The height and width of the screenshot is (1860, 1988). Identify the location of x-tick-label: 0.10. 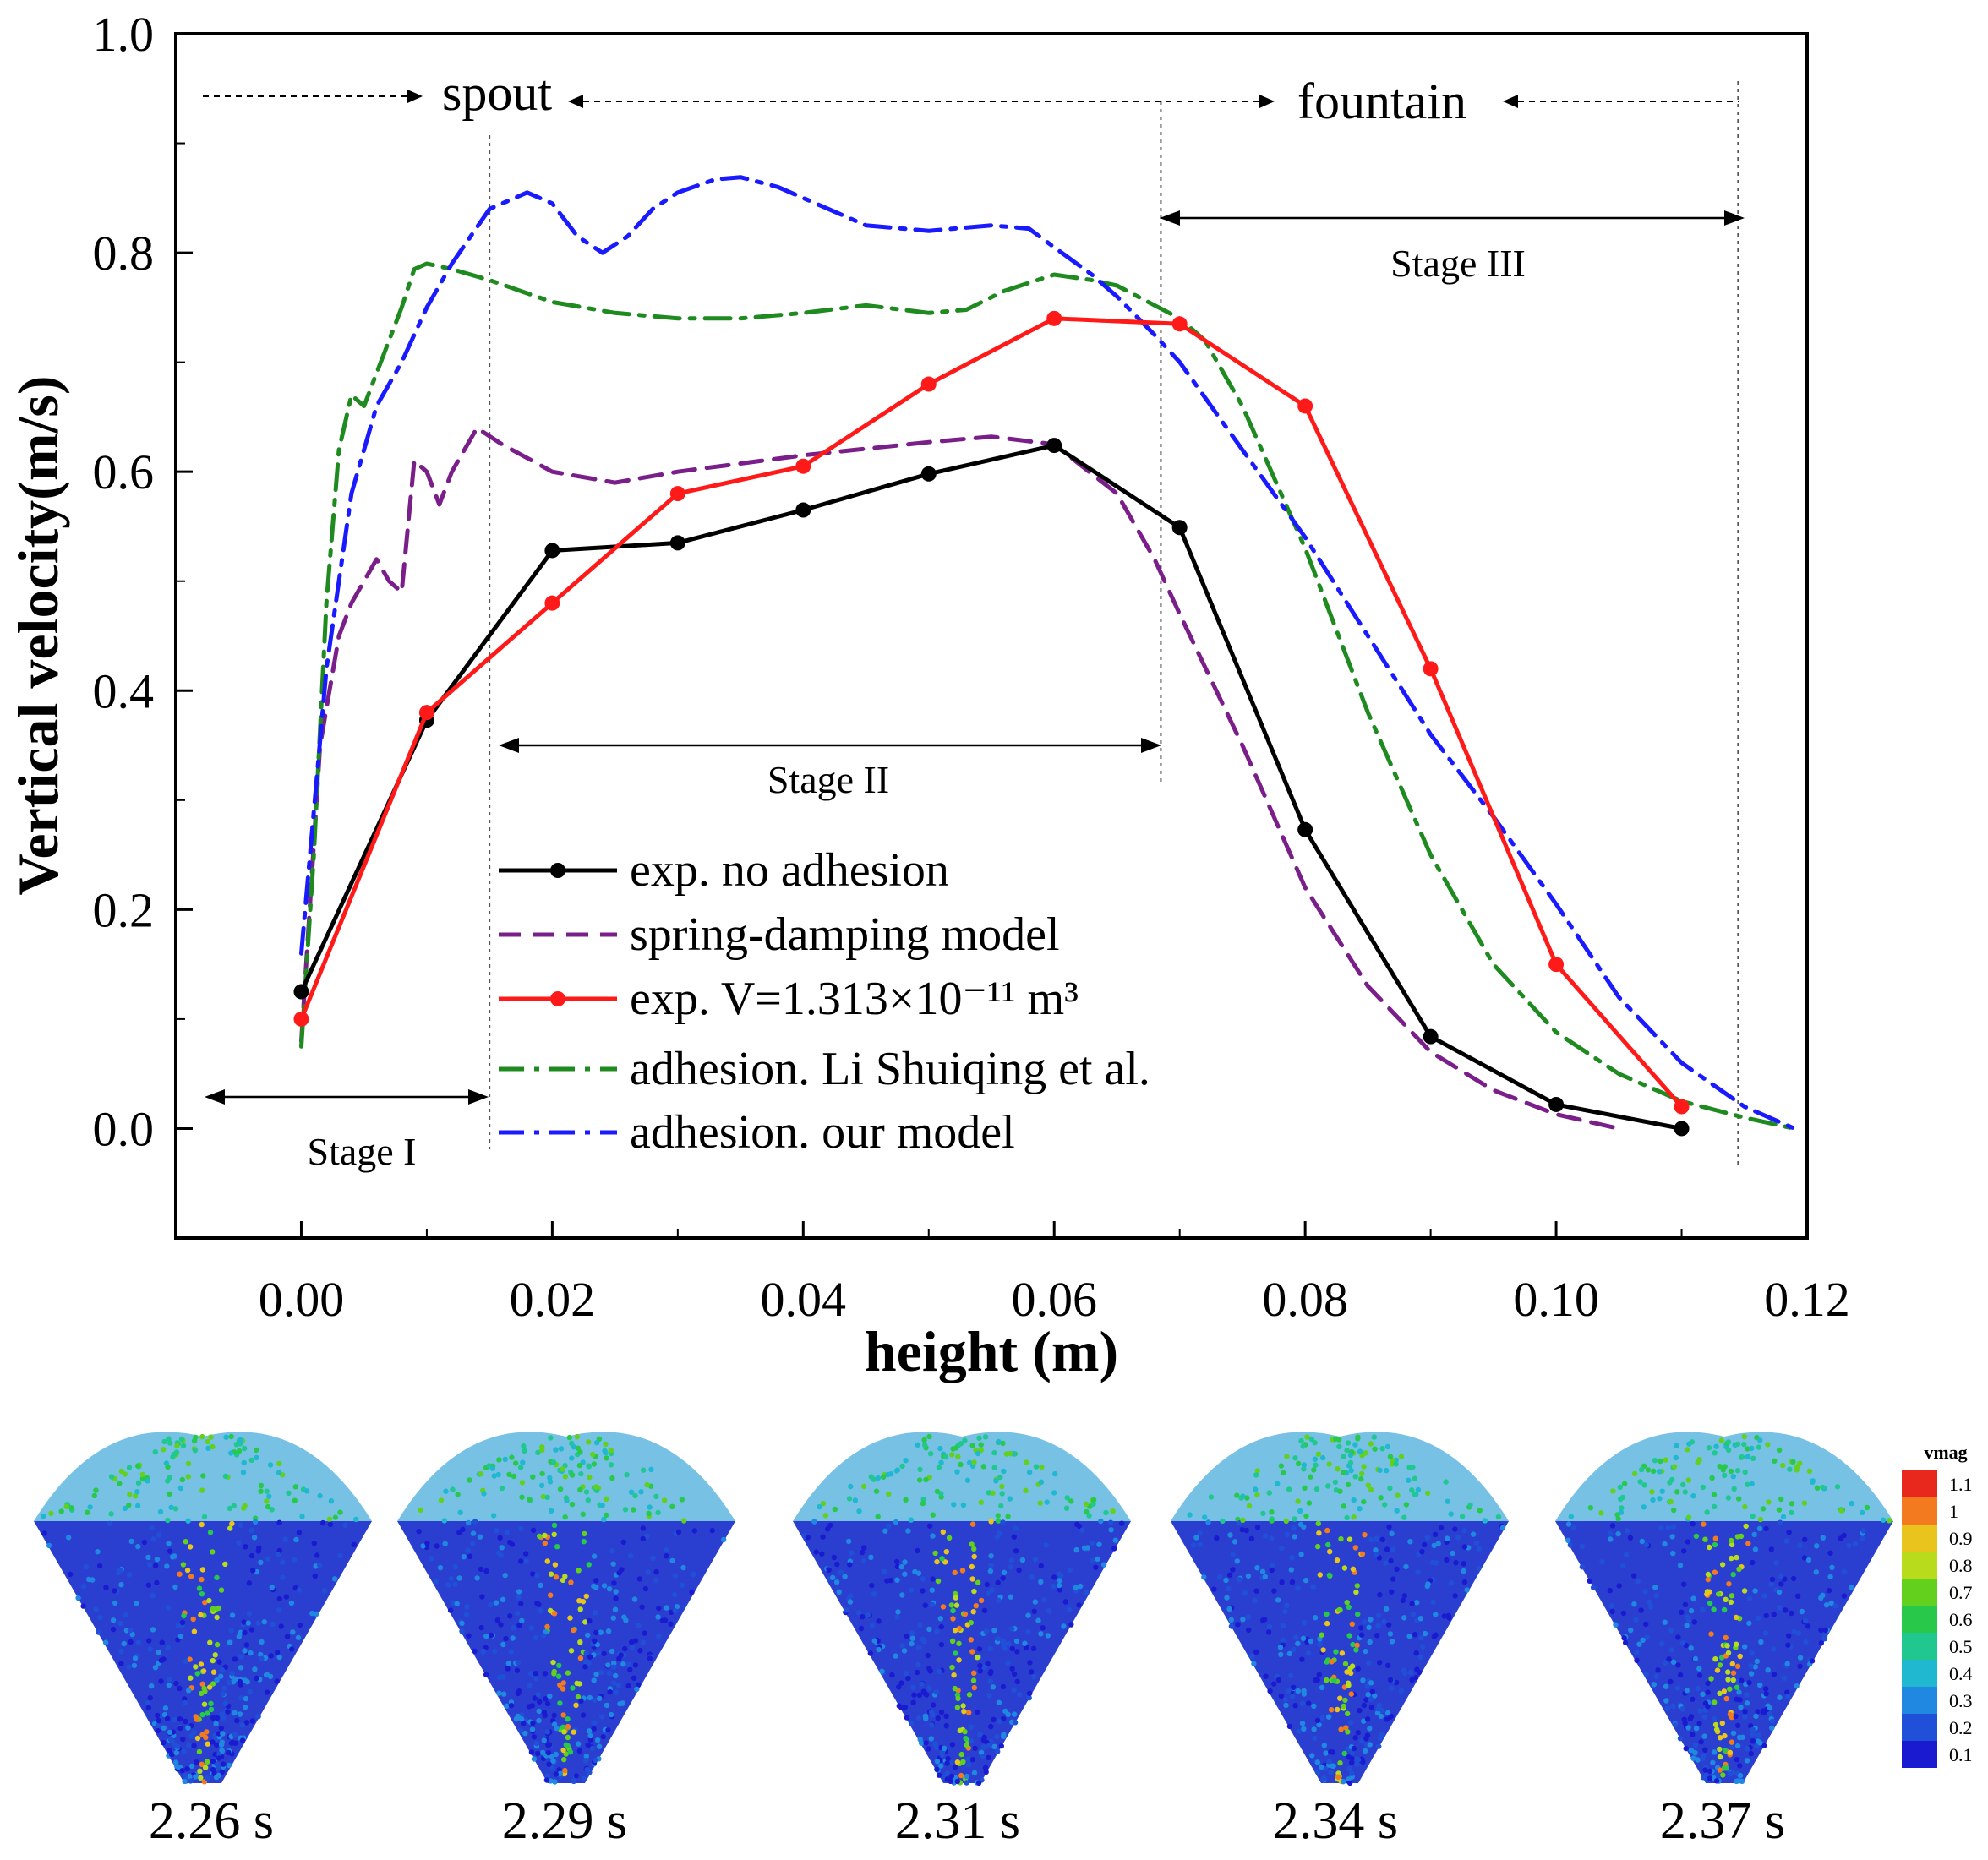
(1556, 1299).